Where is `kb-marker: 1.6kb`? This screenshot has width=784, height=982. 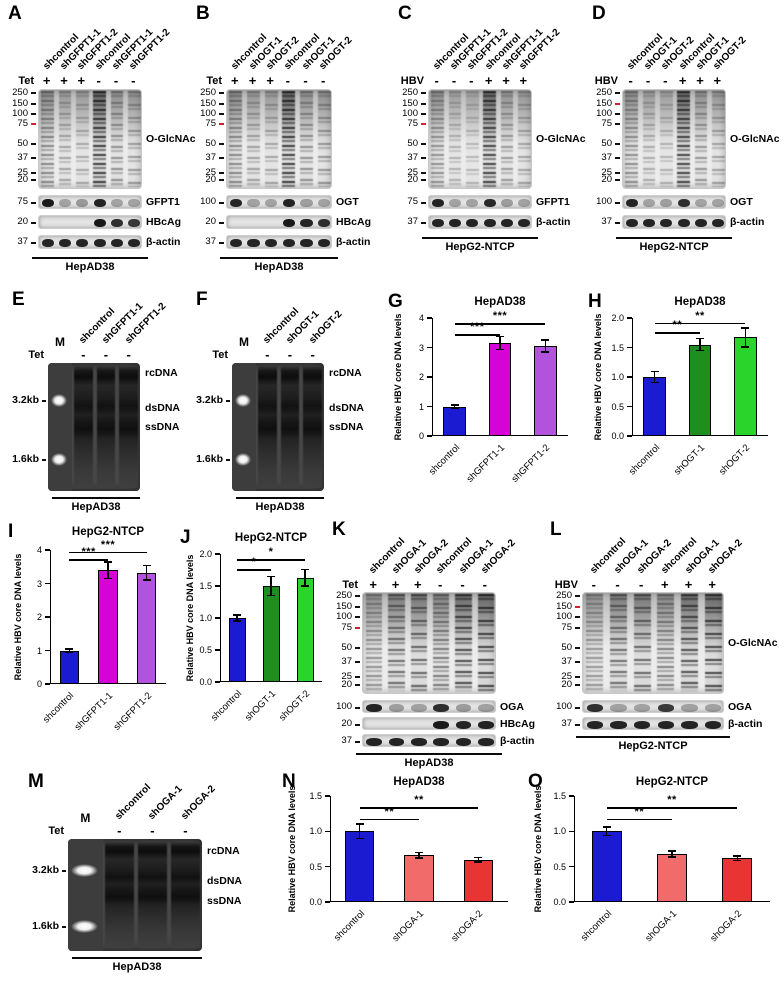 kb-marker: 1.6kb is located at coordinates (209, 459).